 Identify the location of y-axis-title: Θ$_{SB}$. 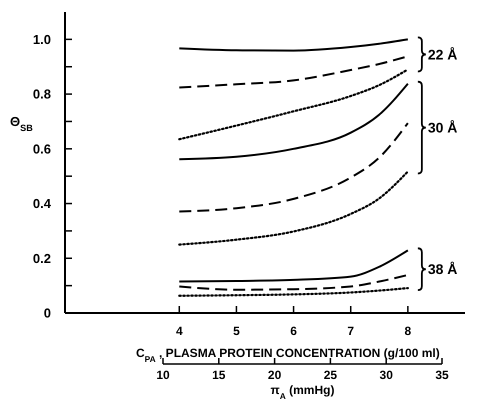
(22, 124).